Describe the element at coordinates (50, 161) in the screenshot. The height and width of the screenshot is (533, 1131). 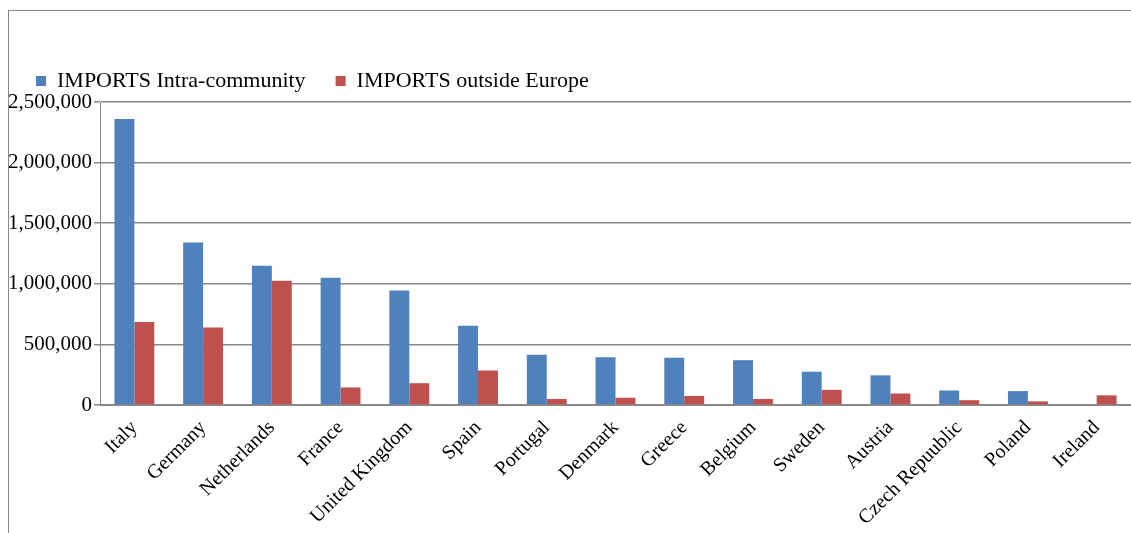
I see `y-tick-label: 2,000,000` at that location.